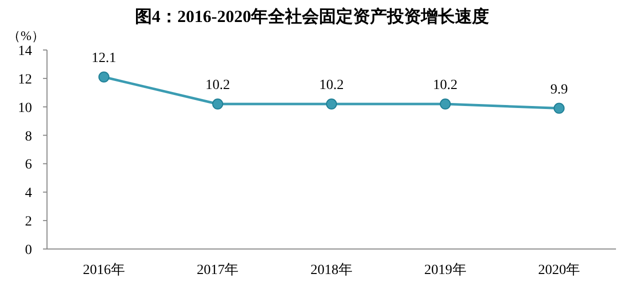 The width and height of the screenshot is (624, 287). What do you see at coordinates (28, 165) in the screenshot?
I see `y-tick-label: 6` at bounding box center [28, 165].